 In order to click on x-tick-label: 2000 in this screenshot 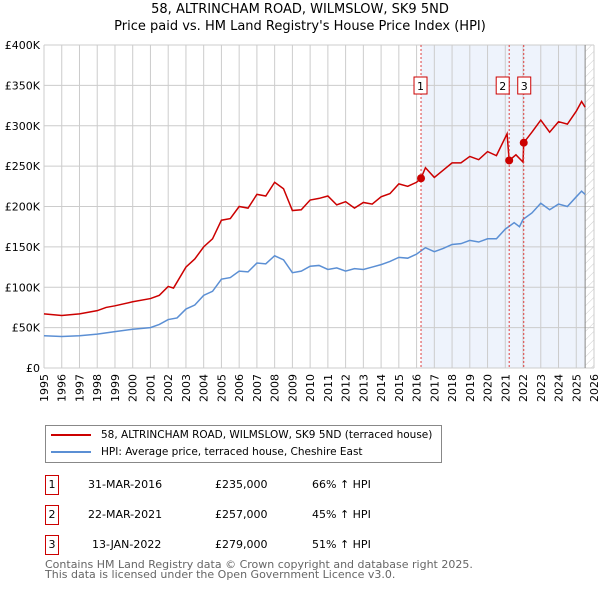, I will do `click(133, 388)`.